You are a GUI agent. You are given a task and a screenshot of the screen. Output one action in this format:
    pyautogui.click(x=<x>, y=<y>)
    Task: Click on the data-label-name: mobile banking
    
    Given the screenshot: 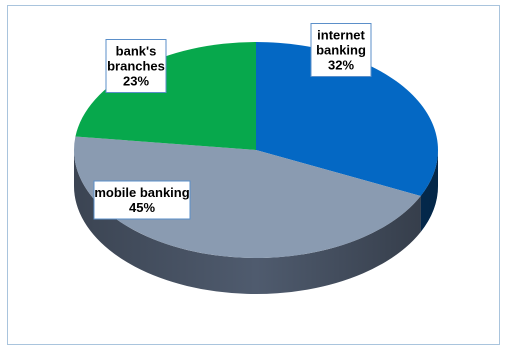 What is the action you would take?
    pyautogui.click(x=141, y=192)
    